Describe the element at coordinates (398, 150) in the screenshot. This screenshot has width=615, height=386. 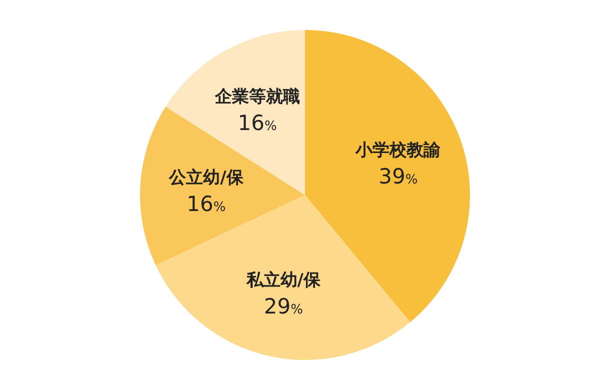
I see `slice-label: 小学校教諭` at that location.